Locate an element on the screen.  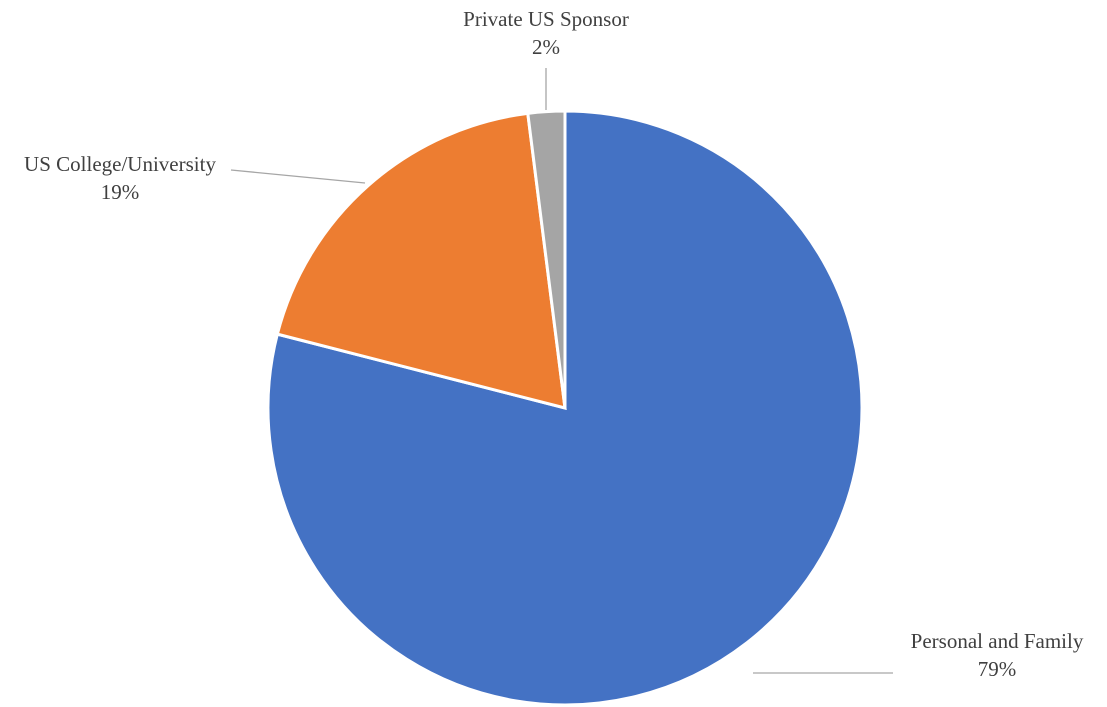
slice-category-label: US College/University is located at coordinates (120, 164).